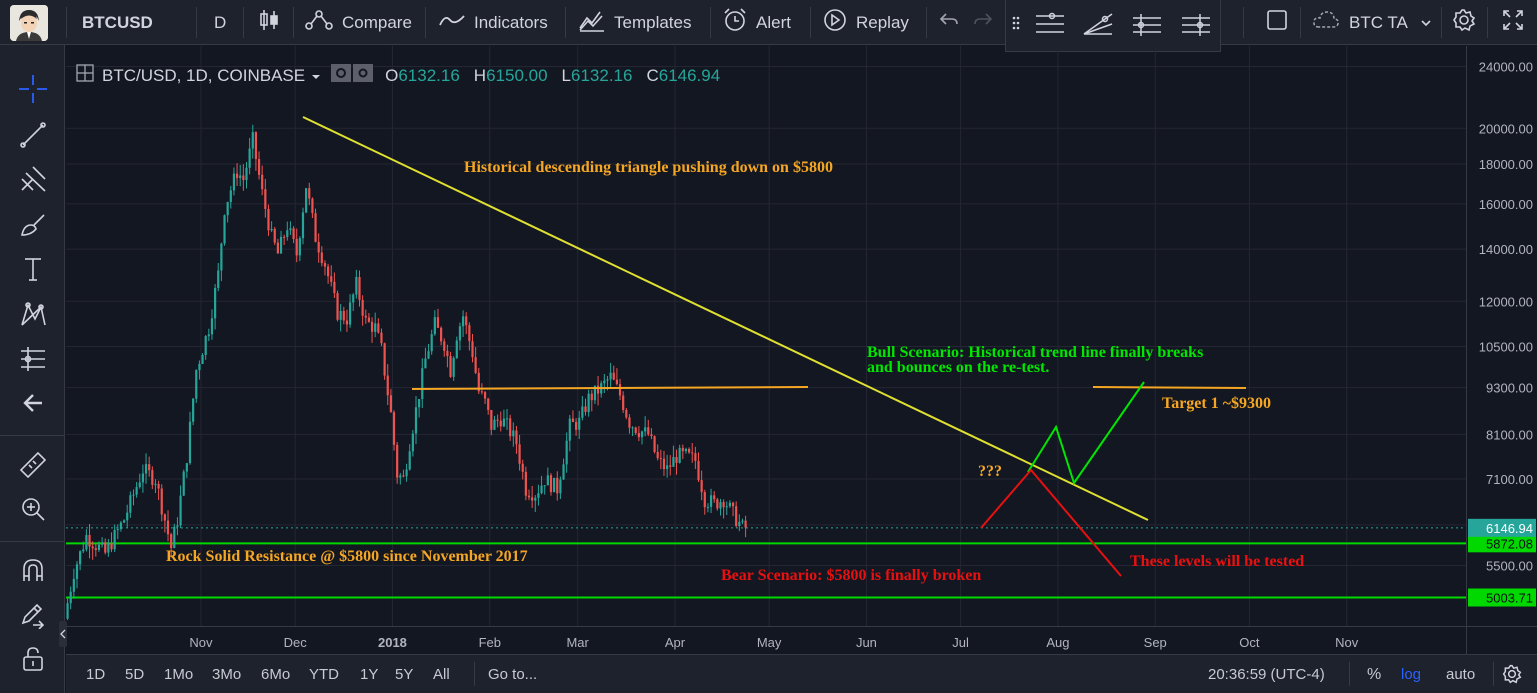  Describe the element at coordinates (220, 22) in the screenshot. I see `interval-button: D` at that location.